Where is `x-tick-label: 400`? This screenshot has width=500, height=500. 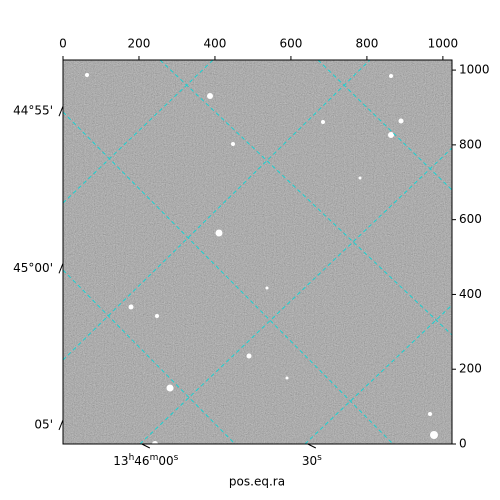 x-tick-label: 400 is located at coordinates (215, 44).